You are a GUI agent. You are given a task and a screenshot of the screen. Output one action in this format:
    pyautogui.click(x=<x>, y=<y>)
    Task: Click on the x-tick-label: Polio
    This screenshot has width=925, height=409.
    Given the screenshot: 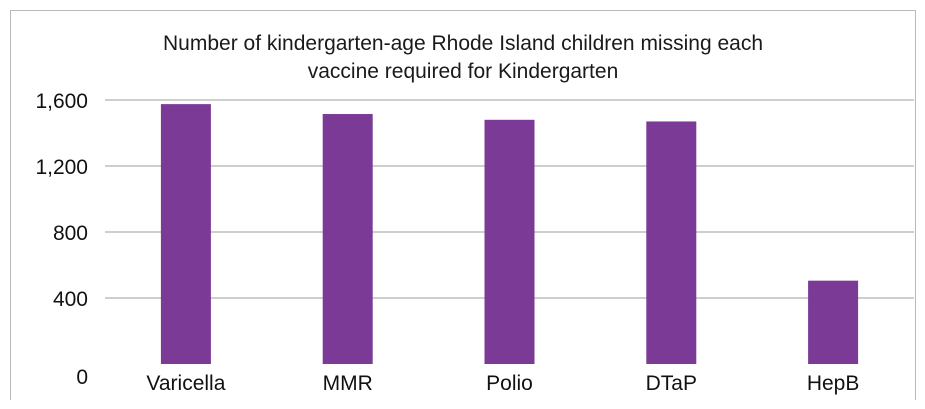 What is the action you would take?
    pyautogui.click(x=509, y=383)
    